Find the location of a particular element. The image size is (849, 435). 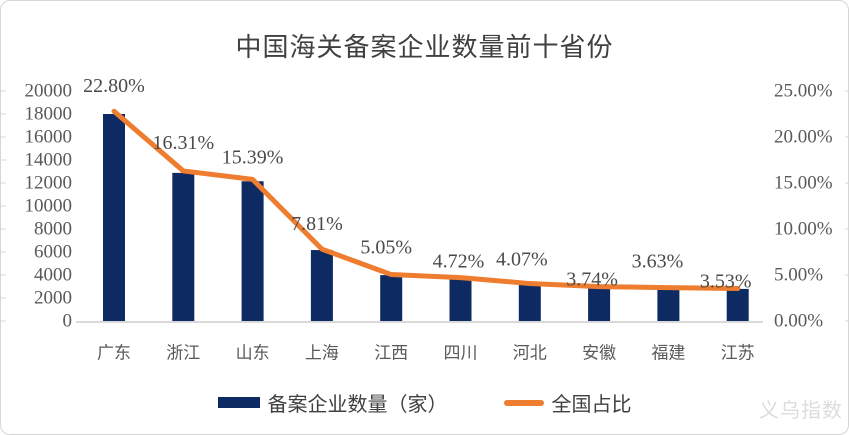

x-axis-label-安徽: 安徽 is located at coordinates (599, 353).